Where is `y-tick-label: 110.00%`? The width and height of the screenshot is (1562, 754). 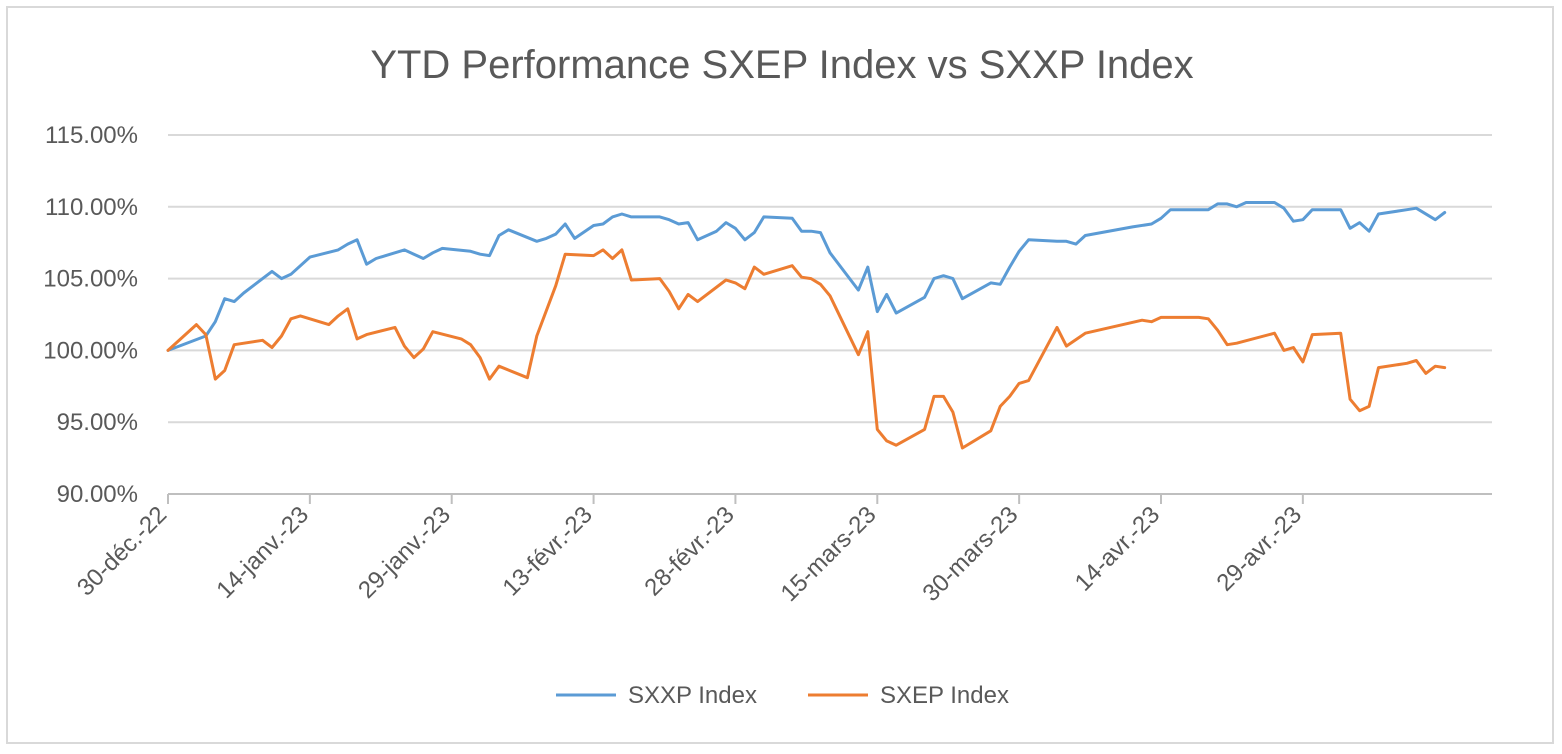 y-tick-label: 110.00% is located at coordinates (91, 207).